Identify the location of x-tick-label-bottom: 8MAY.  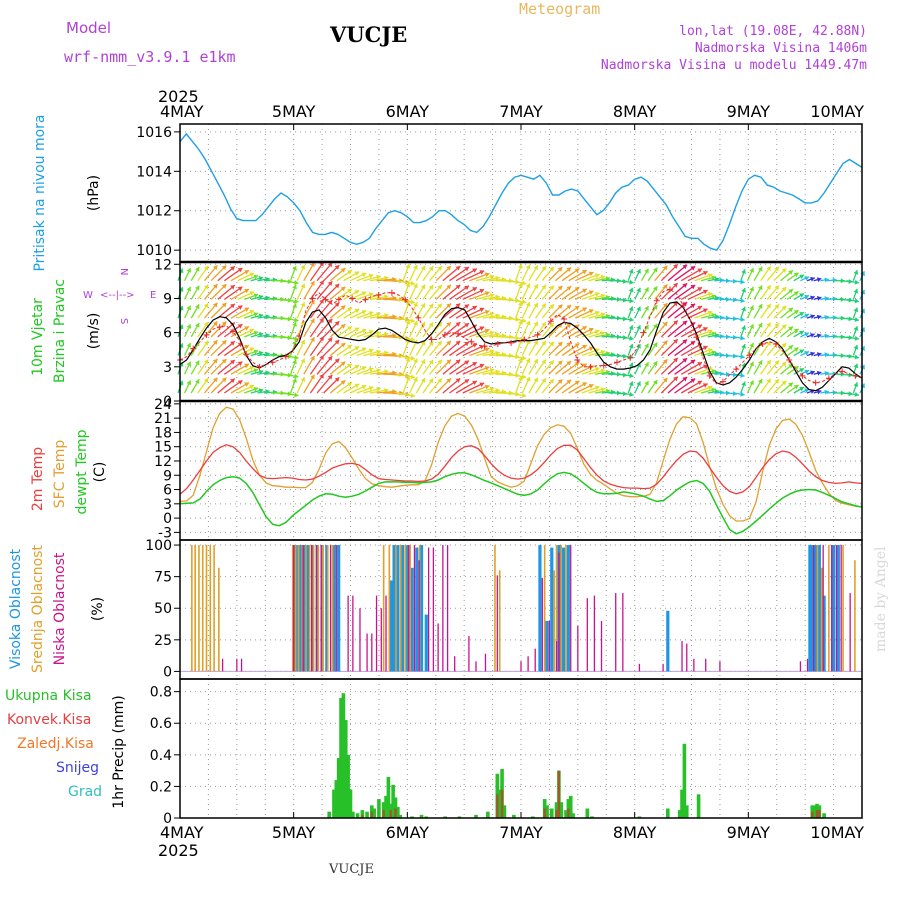
(635, 832).